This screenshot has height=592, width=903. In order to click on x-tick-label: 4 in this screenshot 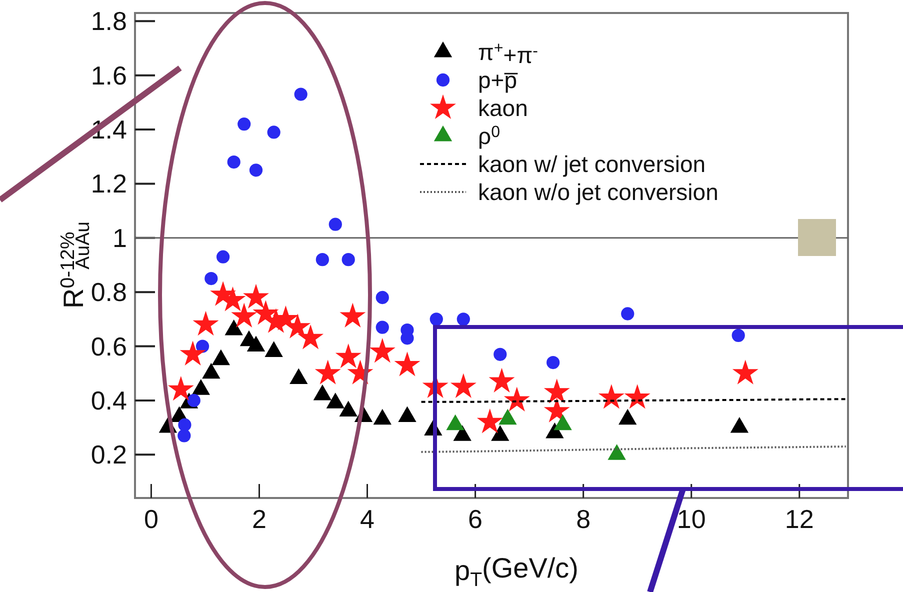, I will do `click(367, 519)`.